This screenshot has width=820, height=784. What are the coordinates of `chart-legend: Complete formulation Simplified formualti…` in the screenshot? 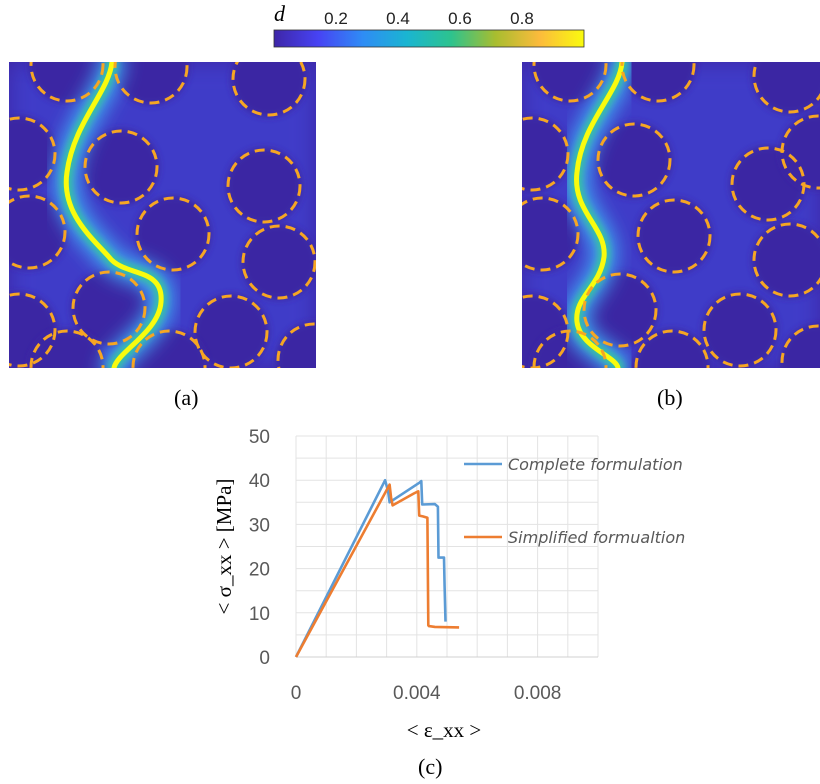 It's located at (574, 501).